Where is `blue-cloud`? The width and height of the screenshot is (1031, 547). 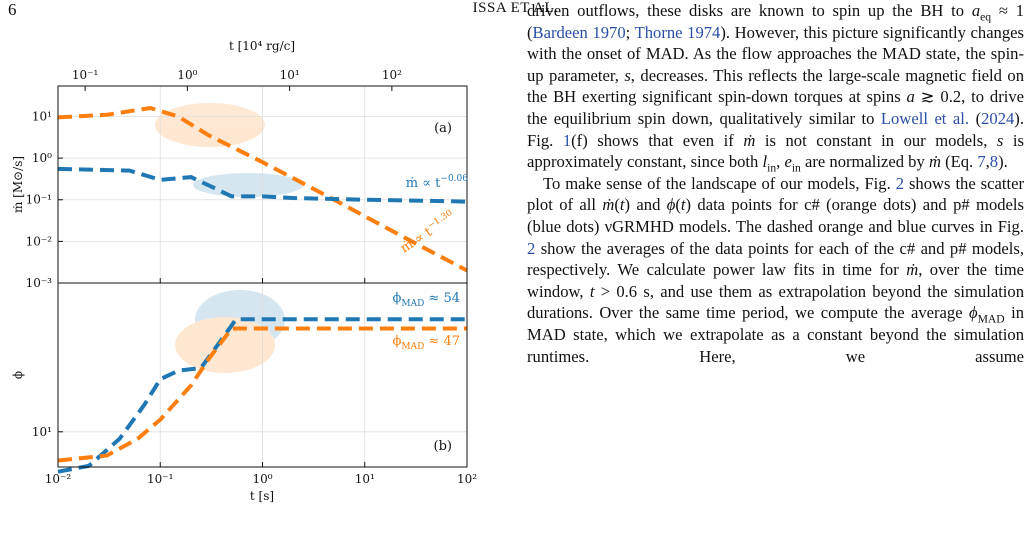 blue-cloud is located at coordinates (248, 185).